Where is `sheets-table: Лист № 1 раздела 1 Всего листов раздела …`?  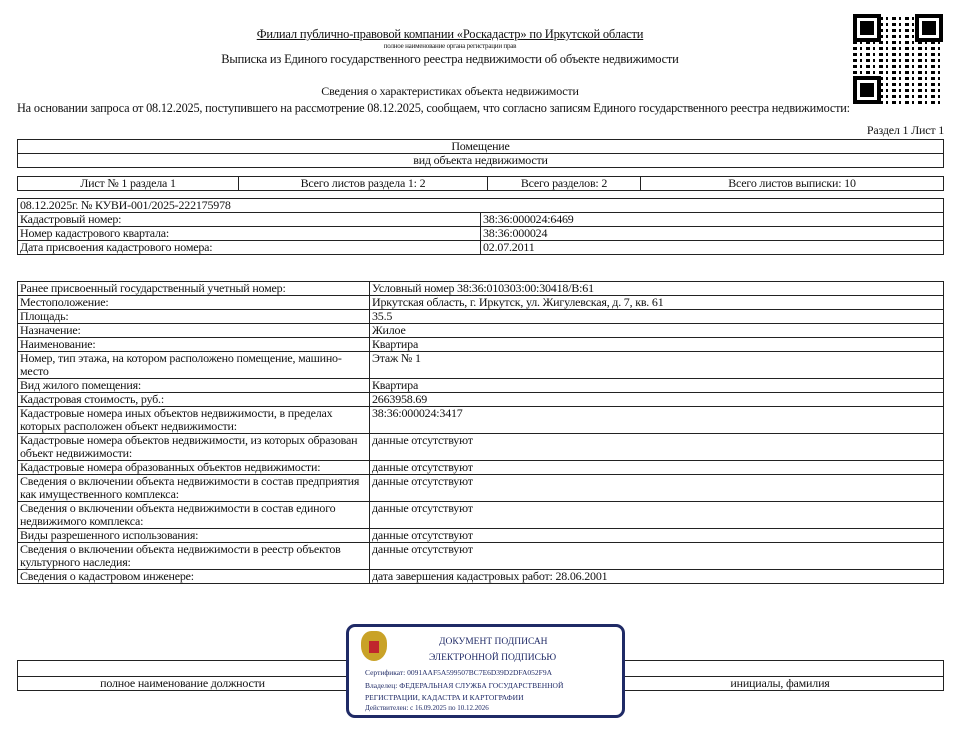 sheets-table: Лист № 1 раздела 1 Всего листов раздела … is located at coordinates (480, 183).